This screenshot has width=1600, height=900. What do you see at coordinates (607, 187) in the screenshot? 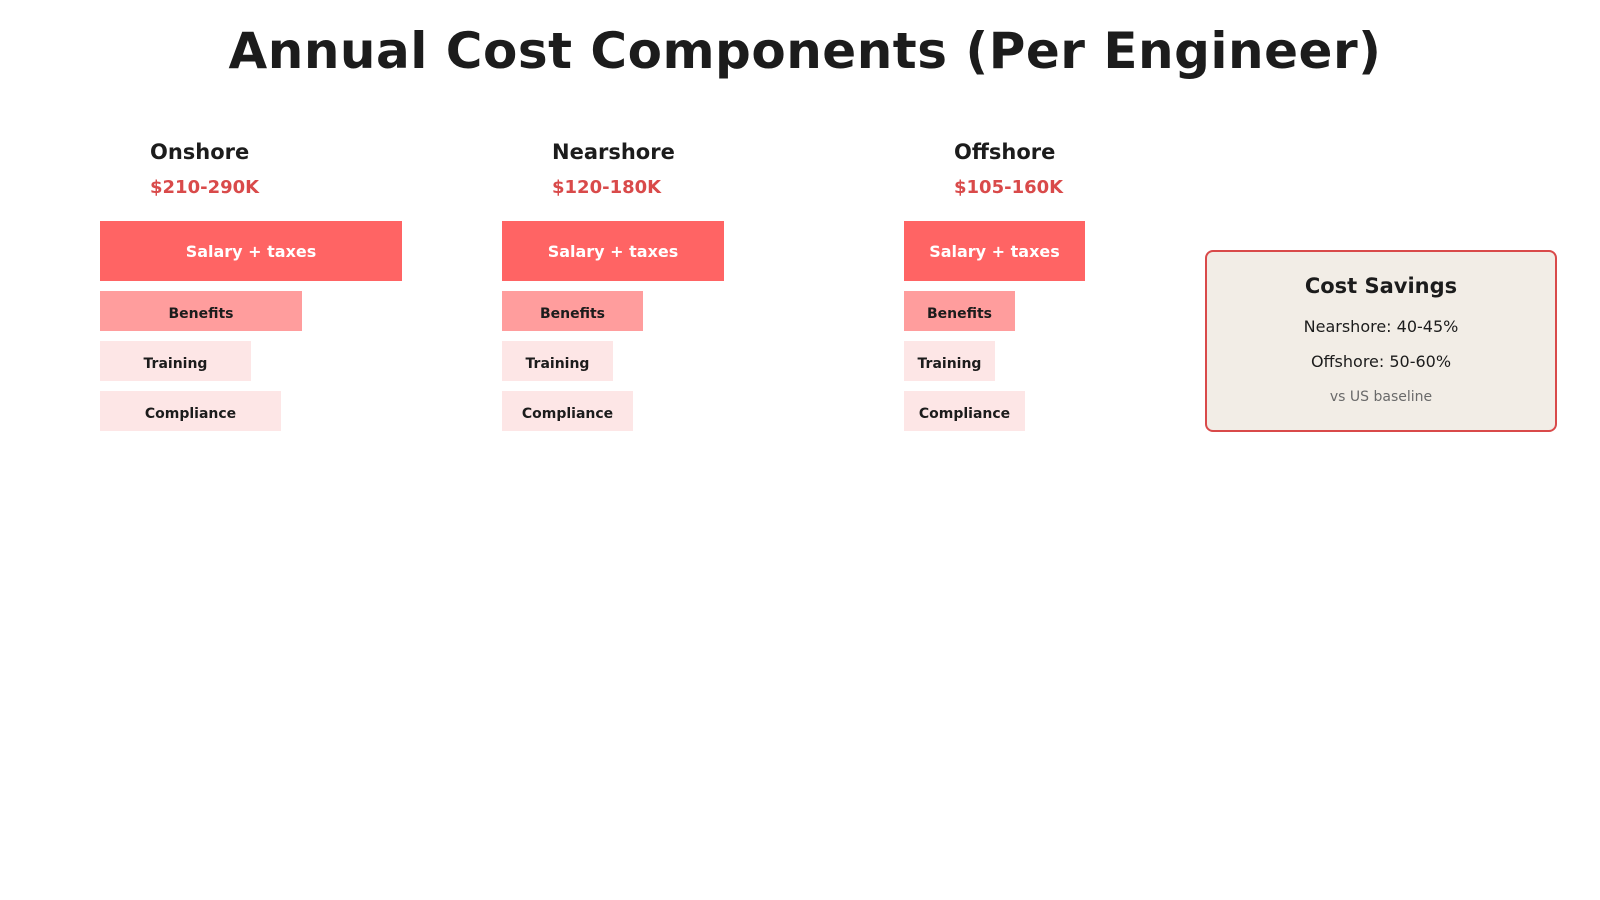
I see `column-cost: $120-180K` at bounding box center [607, 187].